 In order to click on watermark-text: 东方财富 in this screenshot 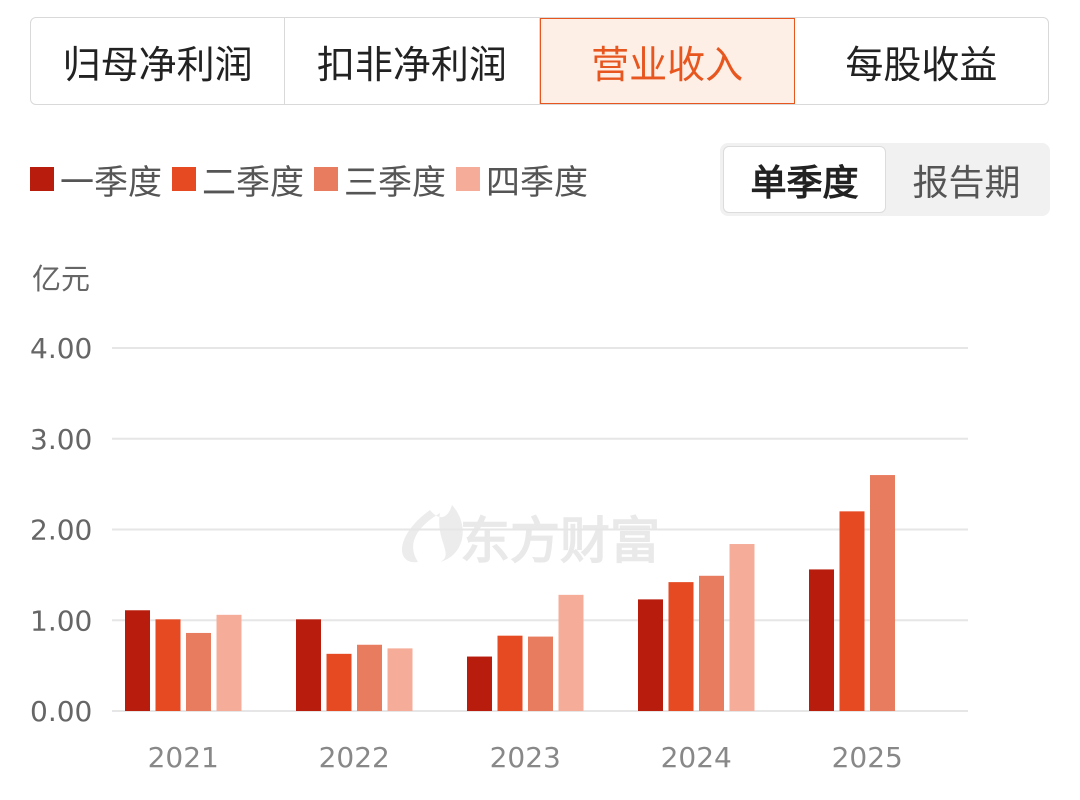, I will do `click(560, 541)`.